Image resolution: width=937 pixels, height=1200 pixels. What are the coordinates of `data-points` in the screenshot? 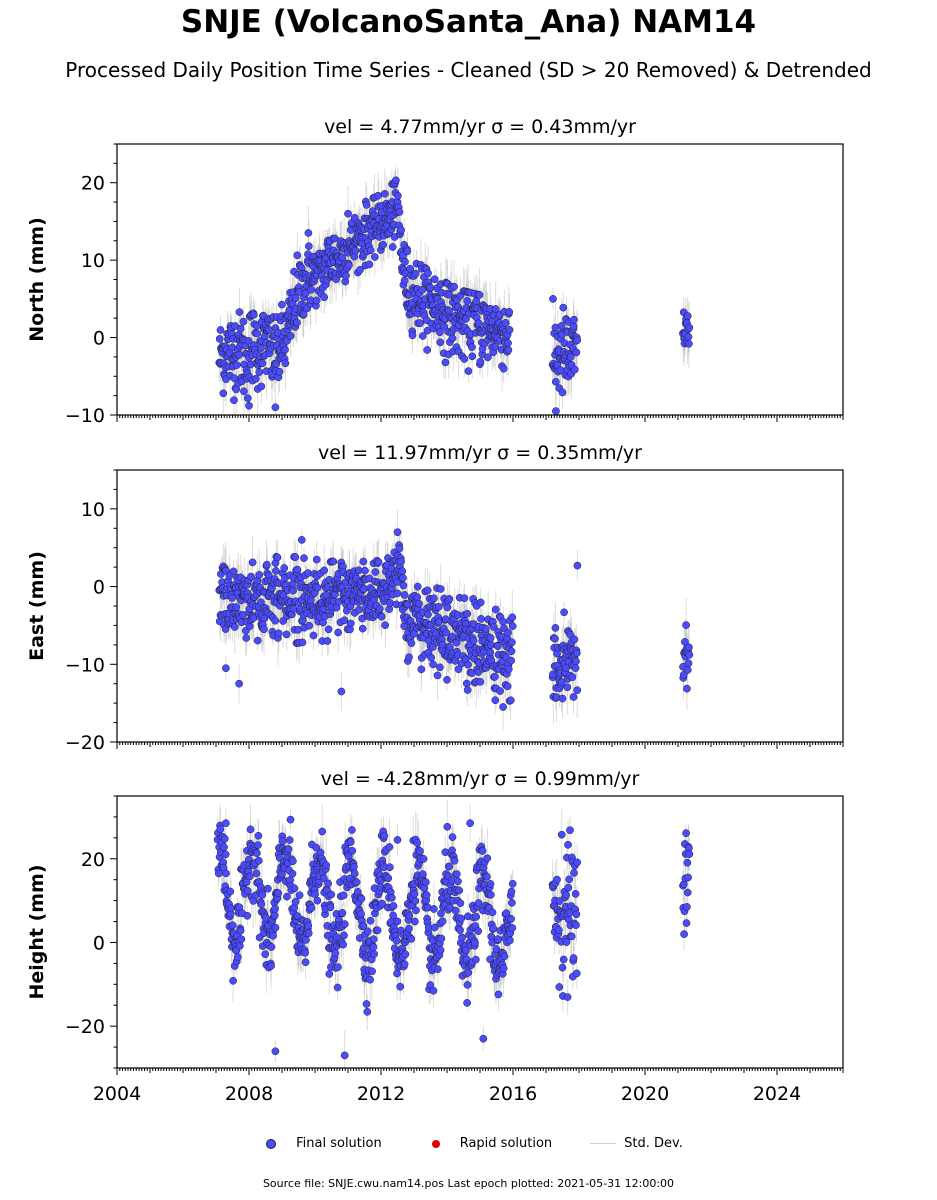 It's located at (453, 937).